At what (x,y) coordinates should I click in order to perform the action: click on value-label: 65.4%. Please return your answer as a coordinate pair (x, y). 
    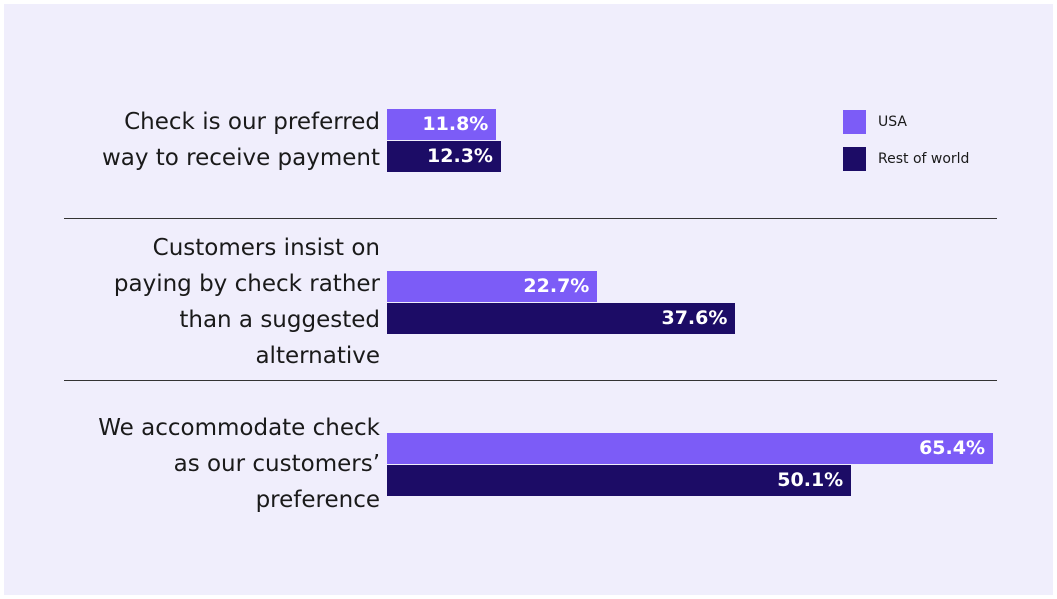
    Looking at the image, I should click on (952, 447).